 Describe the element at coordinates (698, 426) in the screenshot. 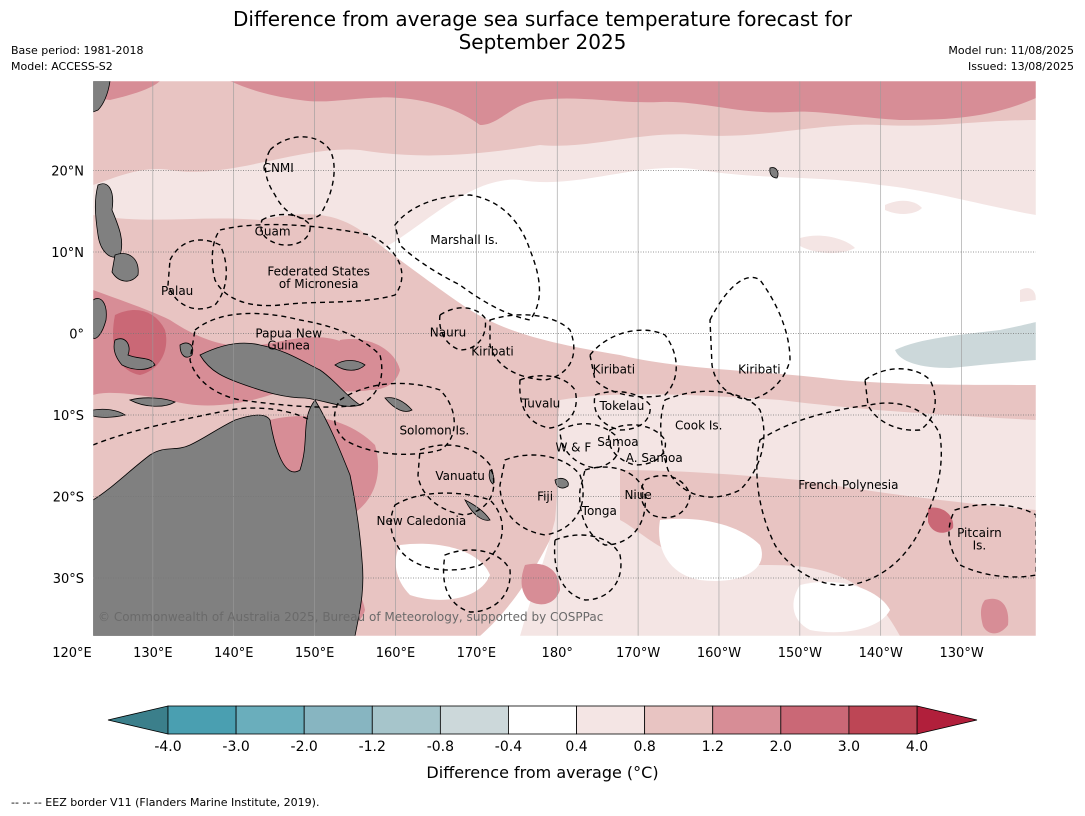

I see `region-label: Cook Is.` at that location.